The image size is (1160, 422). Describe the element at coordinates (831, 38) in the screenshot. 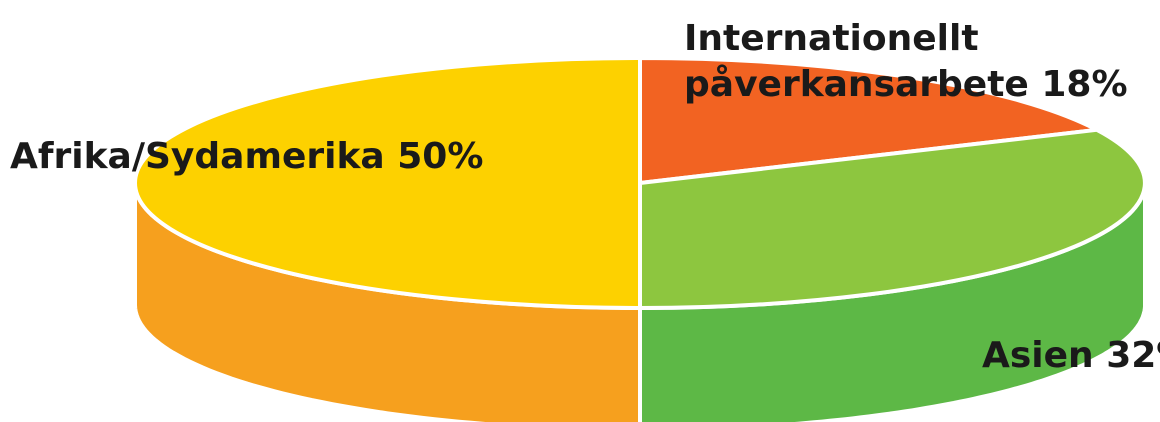

I see `slice-label-internationellt-line1: Internationellt` at that location.